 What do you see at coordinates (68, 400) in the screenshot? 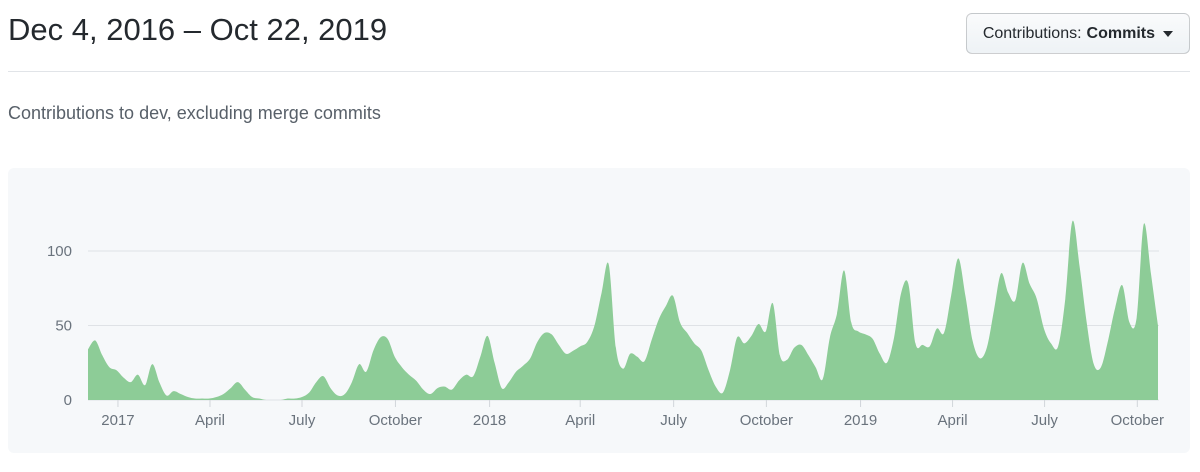
I see `y-axis-label: 0` at bounding box center [68, 400].